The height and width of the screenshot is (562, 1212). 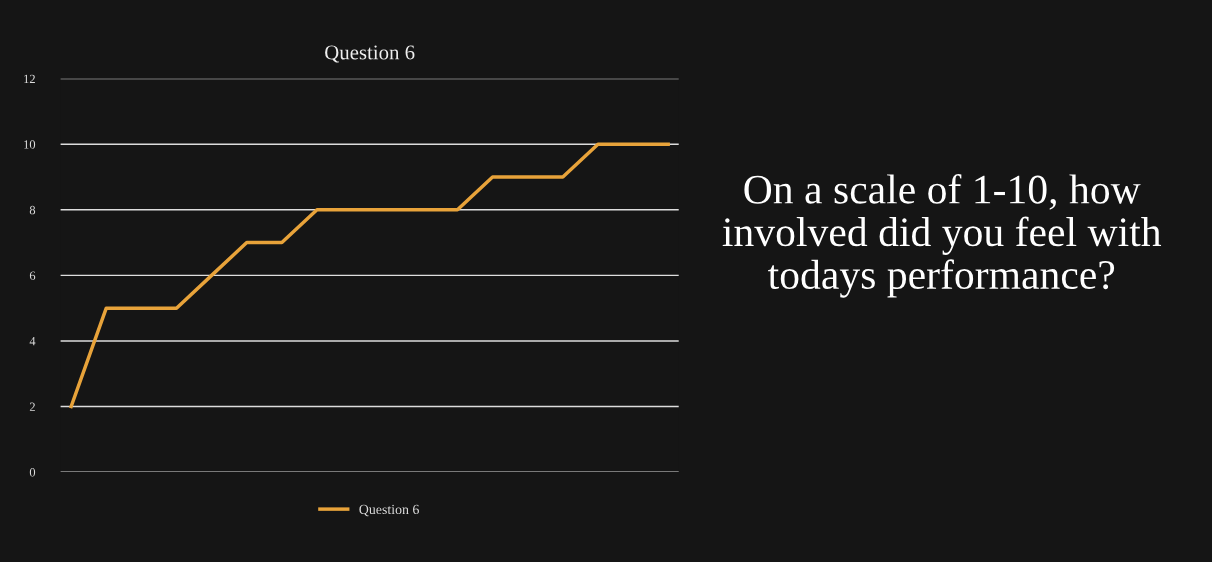 What do you see at coordinates (370, 54) in the screenshot?
I see `chart-title: Question 6` at bounding box center [370, 54].